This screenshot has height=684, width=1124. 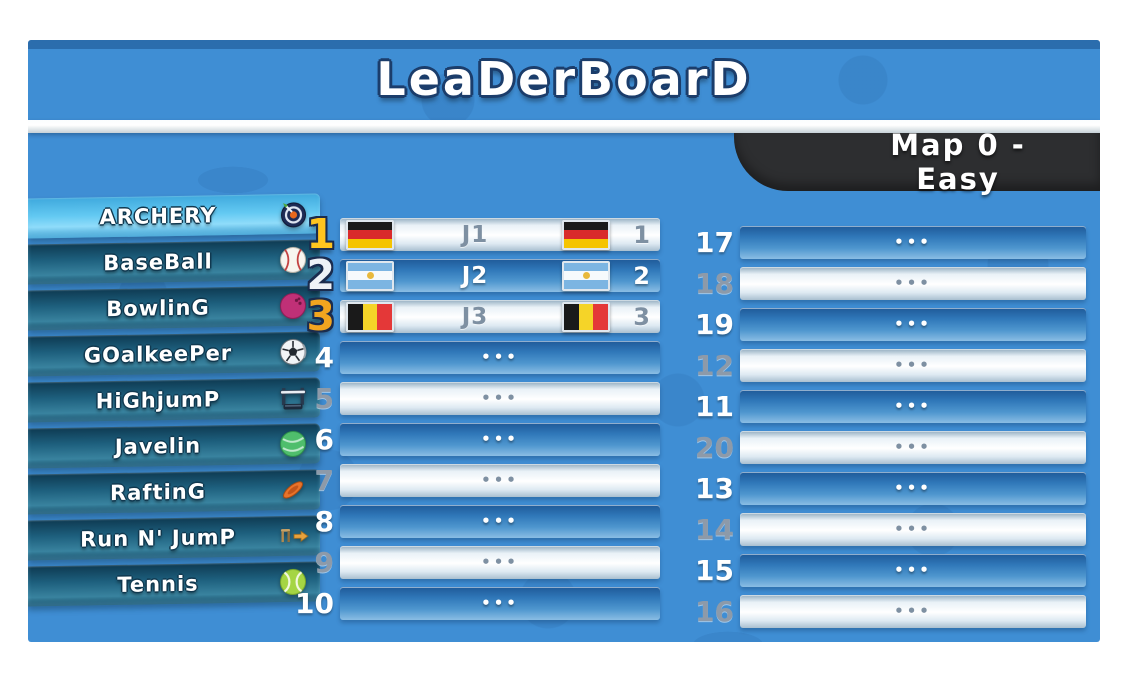 I want to click on flag-argentina-icon, so click(x=370, y=275).